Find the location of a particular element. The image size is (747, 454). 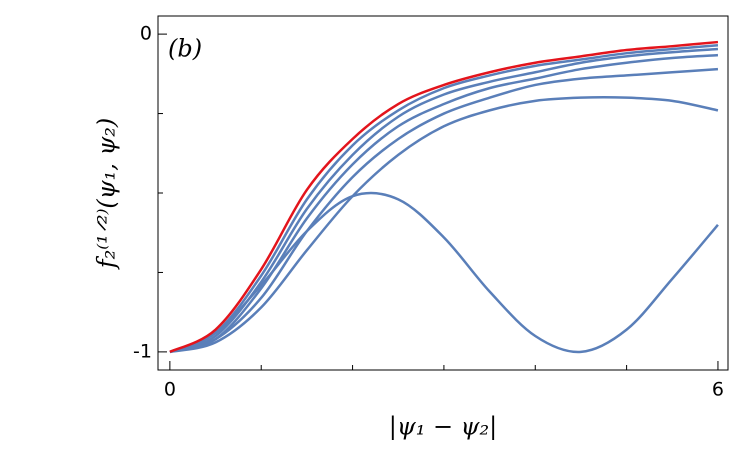

x-tick-label: 0 is located at coordinates (170, 390).